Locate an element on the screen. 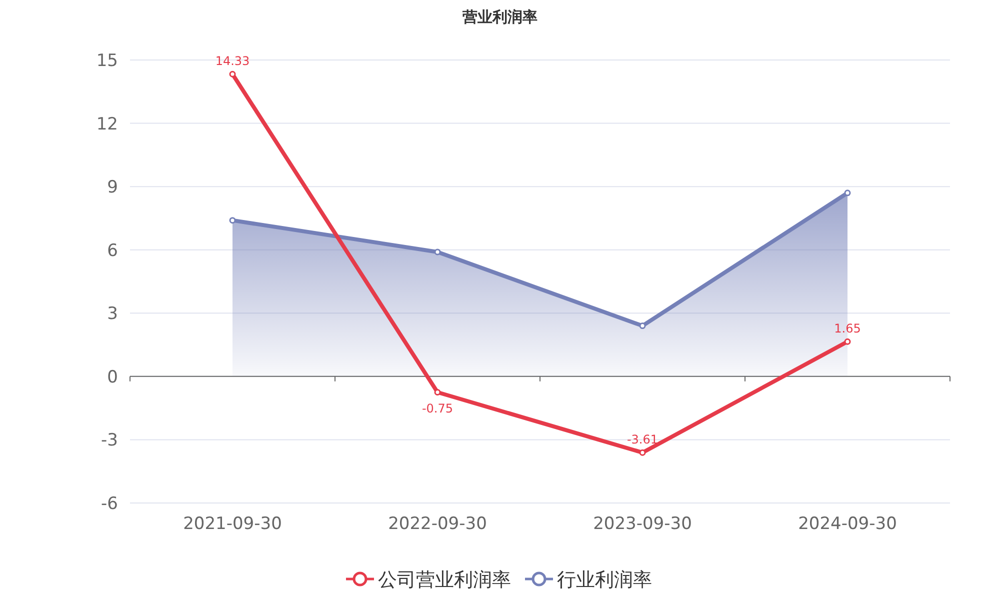  y-tick-label: -3 is located at coordinates (109, 440).